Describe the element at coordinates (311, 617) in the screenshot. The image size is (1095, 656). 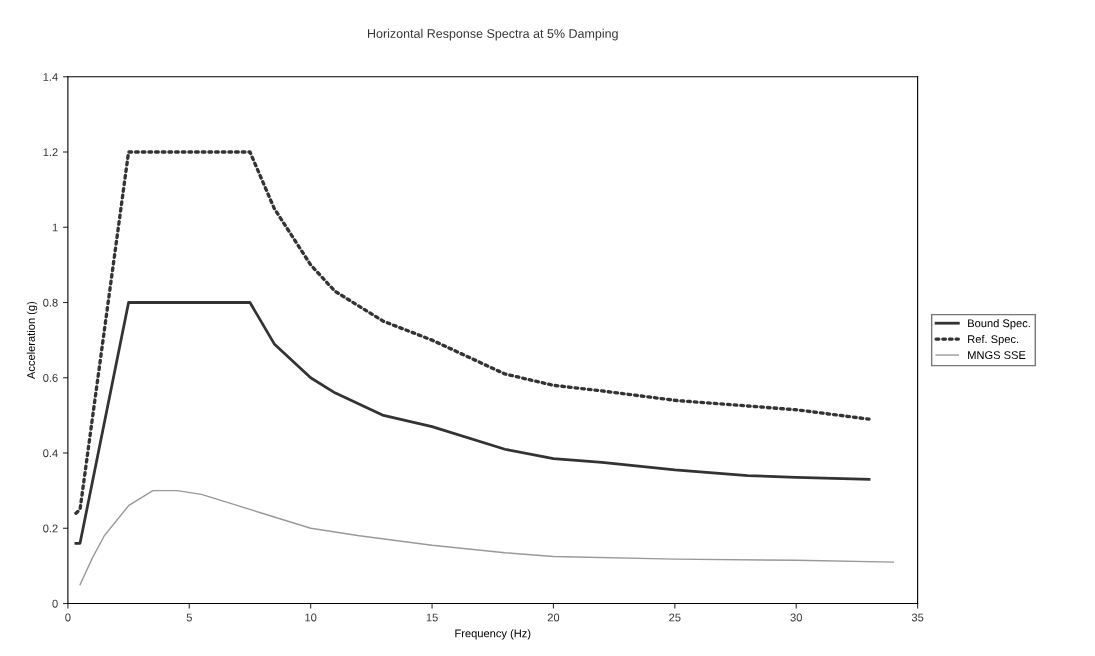
I see `x-tick-label: 10` at that location.